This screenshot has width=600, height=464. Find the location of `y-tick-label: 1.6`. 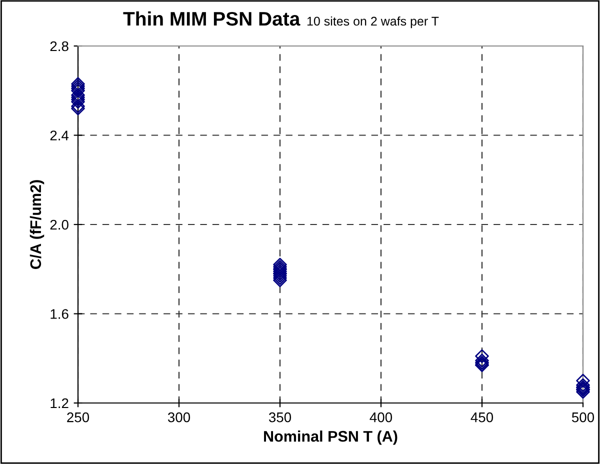

y-tick-label: 1.6 is located at coordinates (59, 314).